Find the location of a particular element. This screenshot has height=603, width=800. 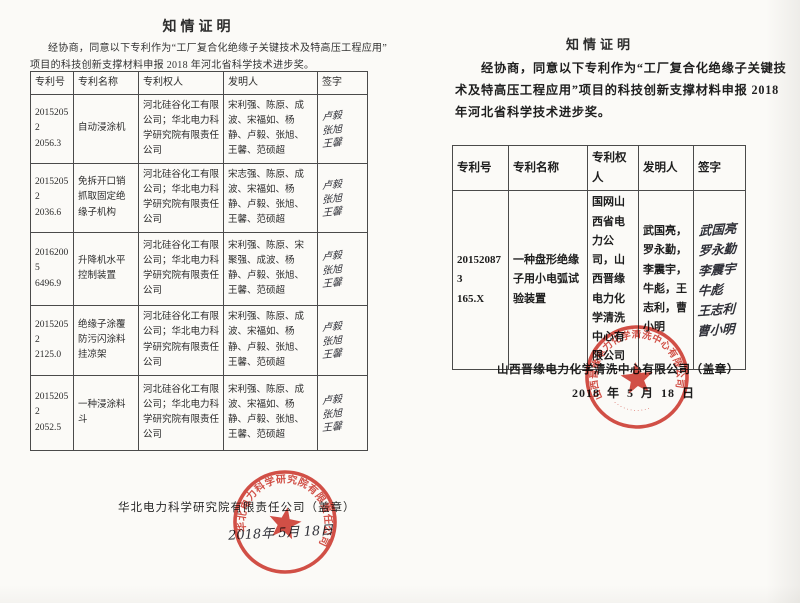

patent-name: 免拆开口销抓取固定绝缘子机构 is located at coordinates (106, 198).